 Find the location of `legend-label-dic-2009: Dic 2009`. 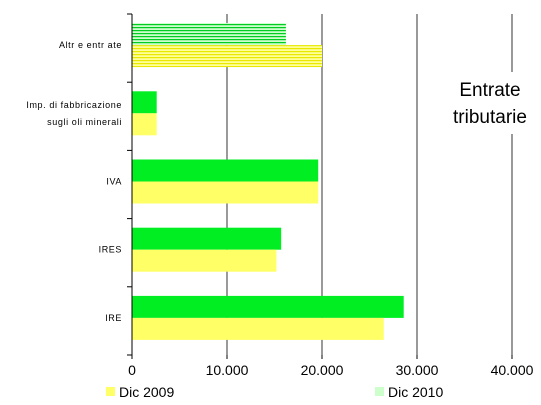

legend-label-dic-2009: Dic 2009 is located at coordinates (146, 392).